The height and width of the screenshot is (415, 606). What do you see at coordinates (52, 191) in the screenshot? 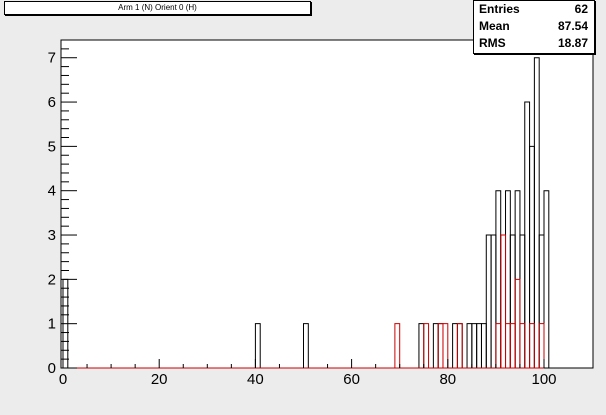
I see `y-axis-tick-label: 4` at bounding box center [52, 191].